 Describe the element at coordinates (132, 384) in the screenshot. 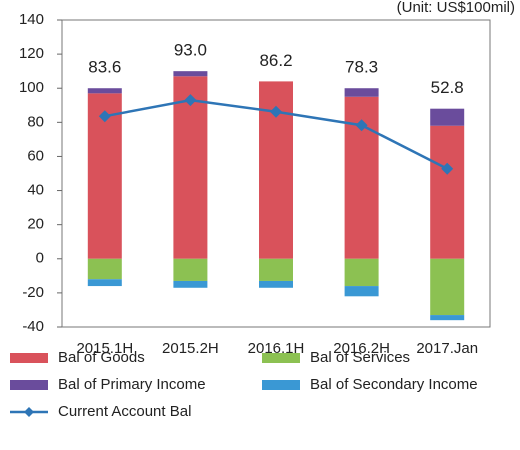

I see `legend-label: Bal of Primary Income` at that location.